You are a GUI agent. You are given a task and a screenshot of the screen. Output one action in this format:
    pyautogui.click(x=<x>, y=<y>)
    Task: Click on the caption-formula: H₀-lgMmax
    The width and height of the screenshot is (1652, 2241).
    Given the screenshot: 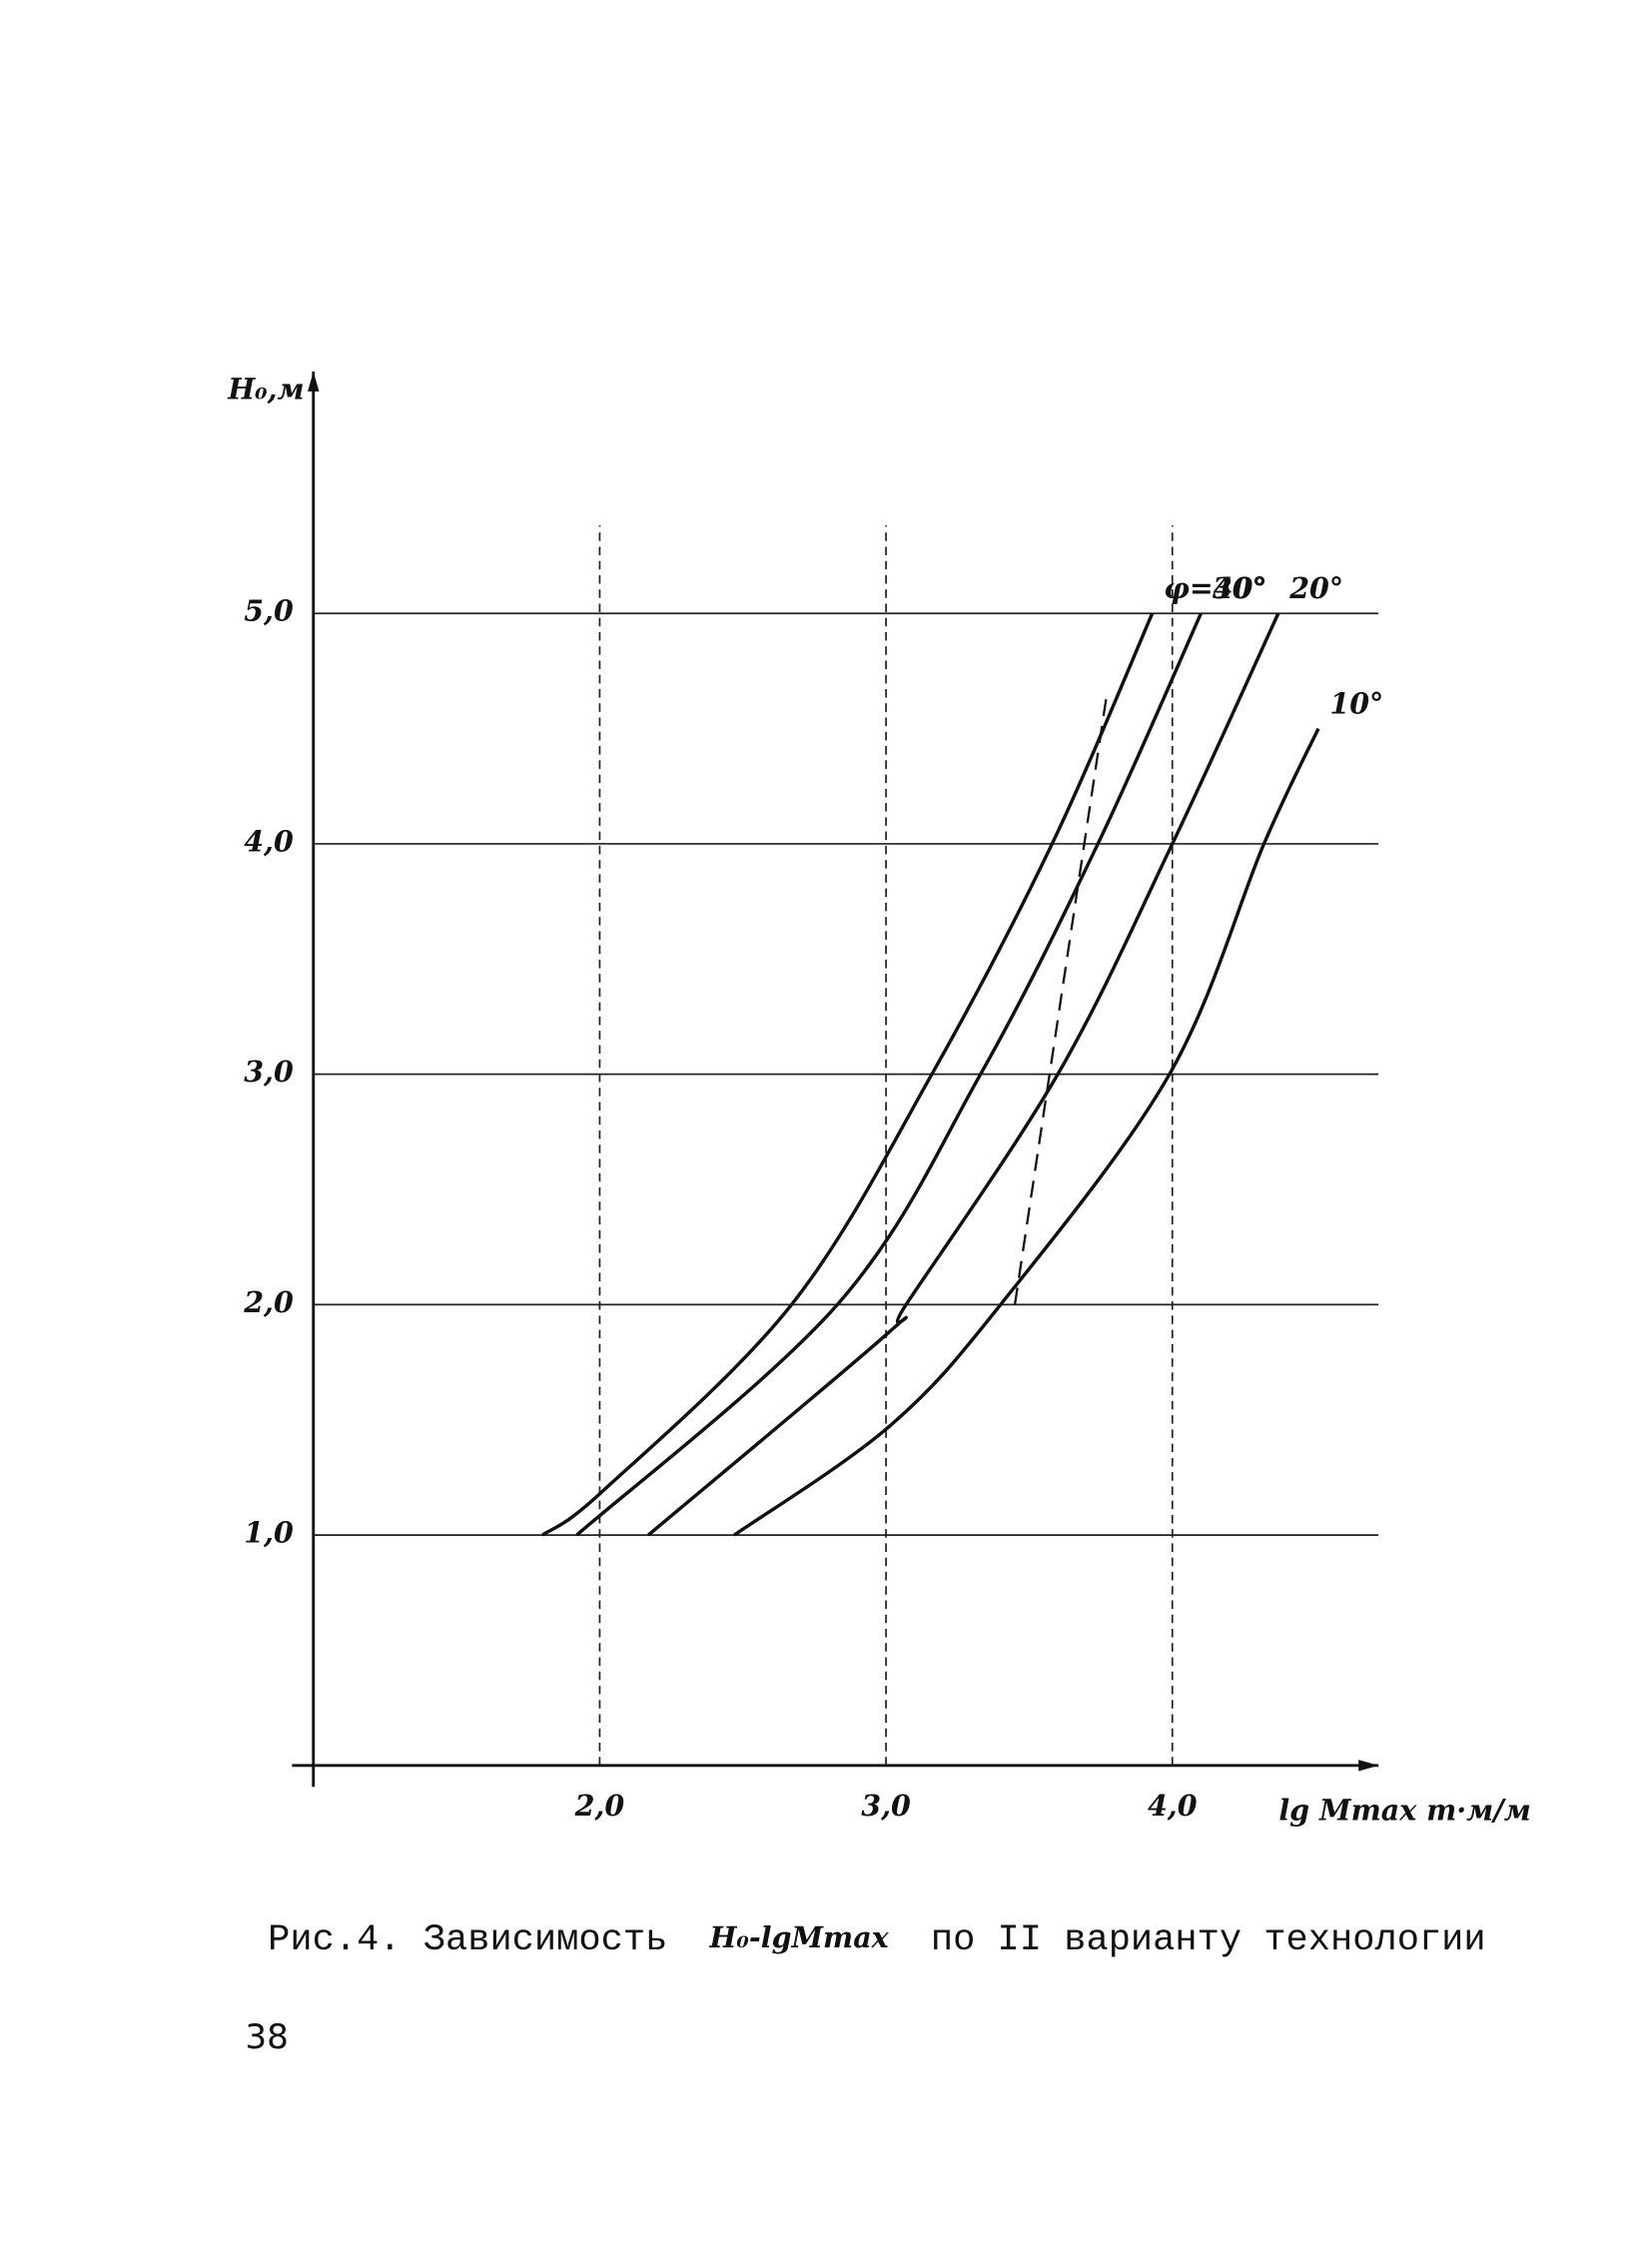 What is the action you would take?
    pyautogui.click(x=799, y=1936)
    